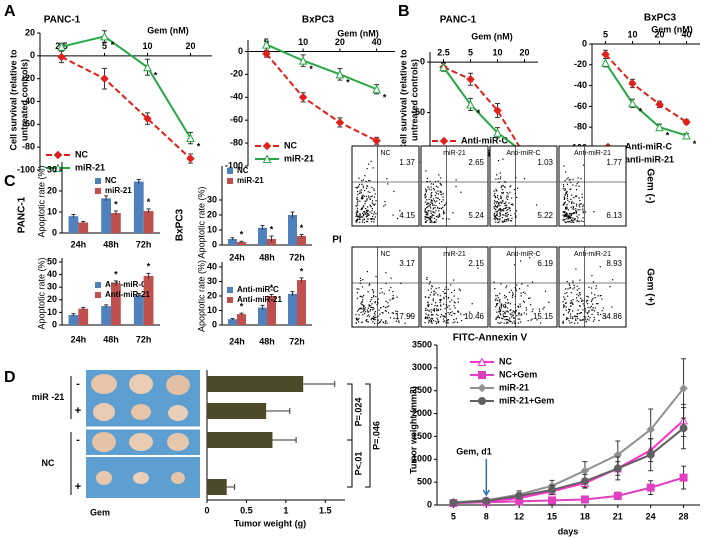  What do you see at coordinates (111, 244) in the screenshot?
I see `x-tick-label: 48h` at bounding box center [111, 244].